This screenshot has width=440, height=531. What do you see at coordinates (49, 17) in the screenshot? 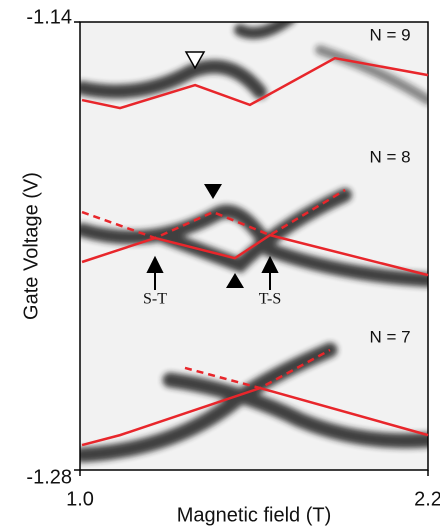
I see `y-tick-label: -1.14` at bounding box center [49, 17].